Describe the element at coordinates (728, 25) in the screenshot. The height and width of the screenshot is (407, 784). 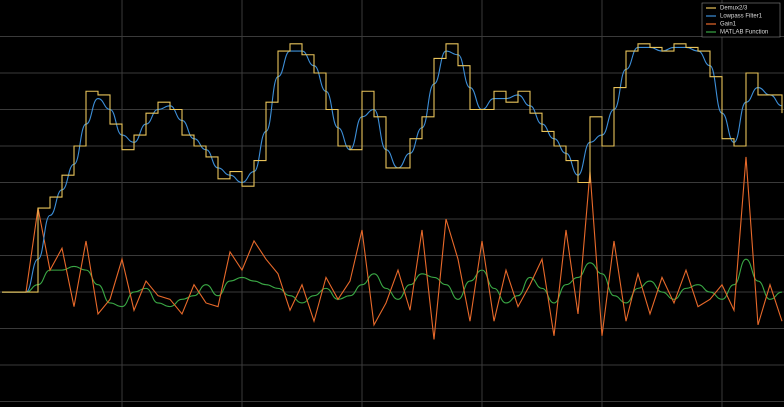
I see `legend-label: Gain1` at that location.